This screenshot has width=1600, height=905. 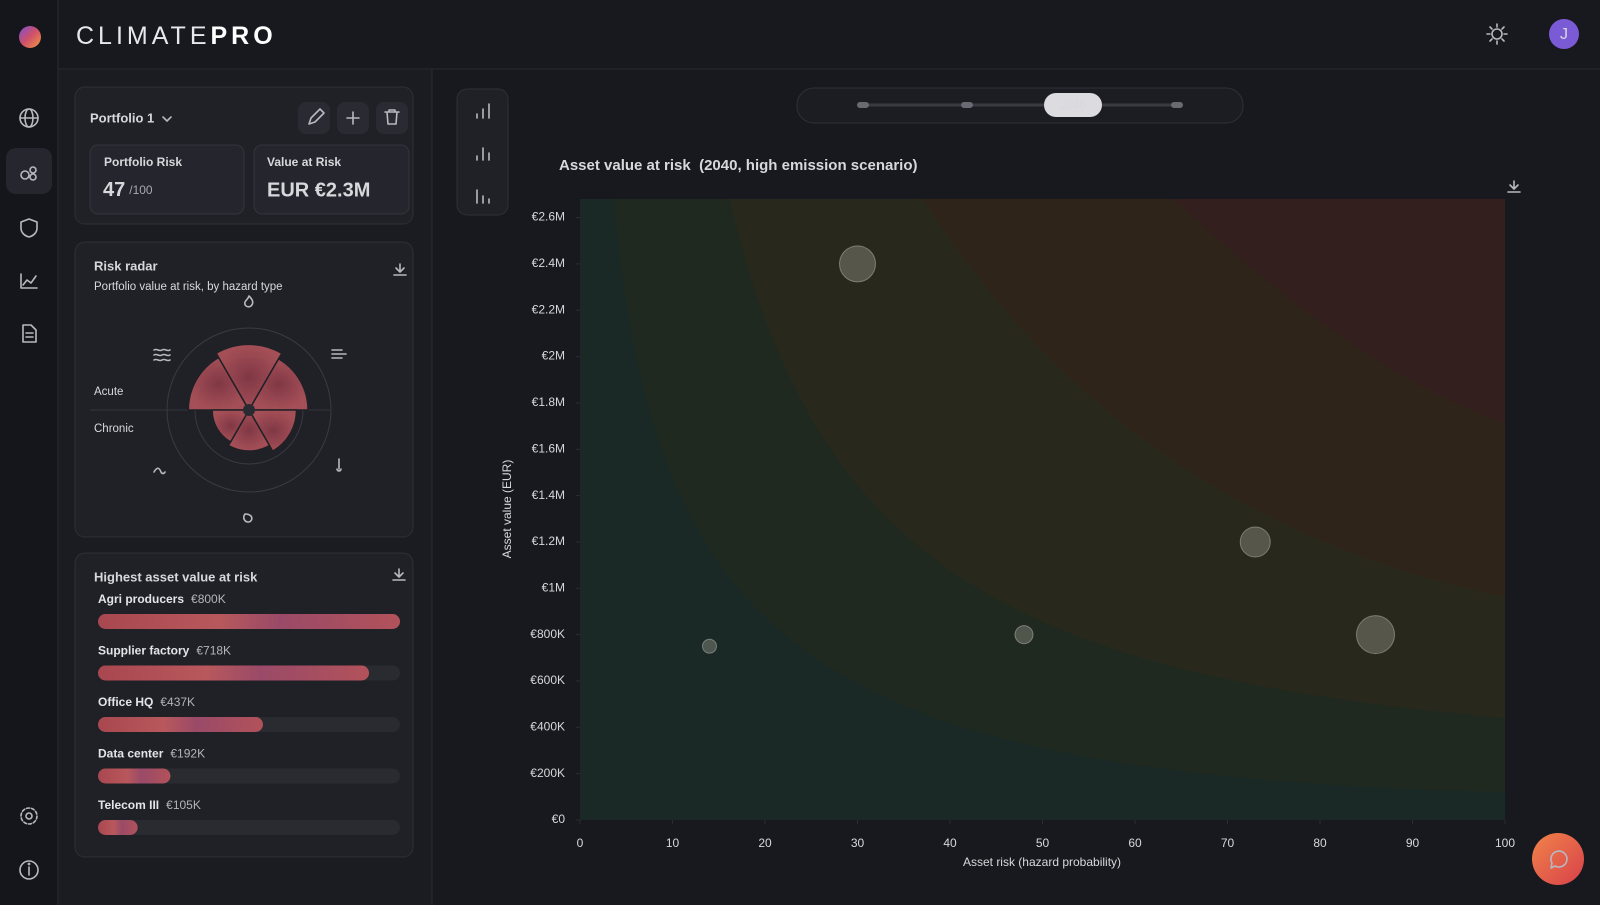 What do you see at coordinates (29, 870) in the screenshot?
I see `nav-info` at bounding box center [29, 870].